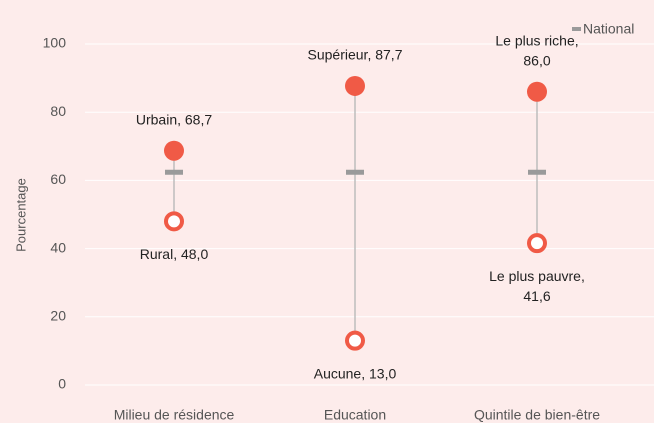  Describe the element at coordinates (58, 316) in the screenshot. I see `y-tick-label: 20` at that location.